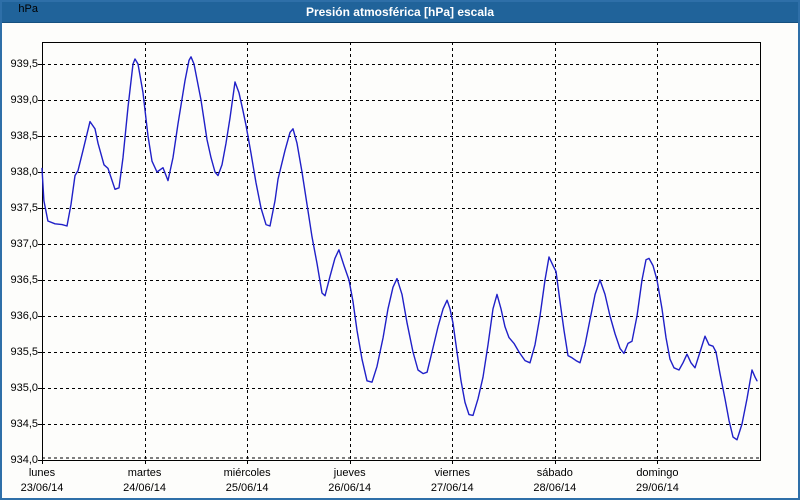 The width and height of the screenshot is (800, 500). I want to click on x-axis-day-label: viernes, so click(452, 473).